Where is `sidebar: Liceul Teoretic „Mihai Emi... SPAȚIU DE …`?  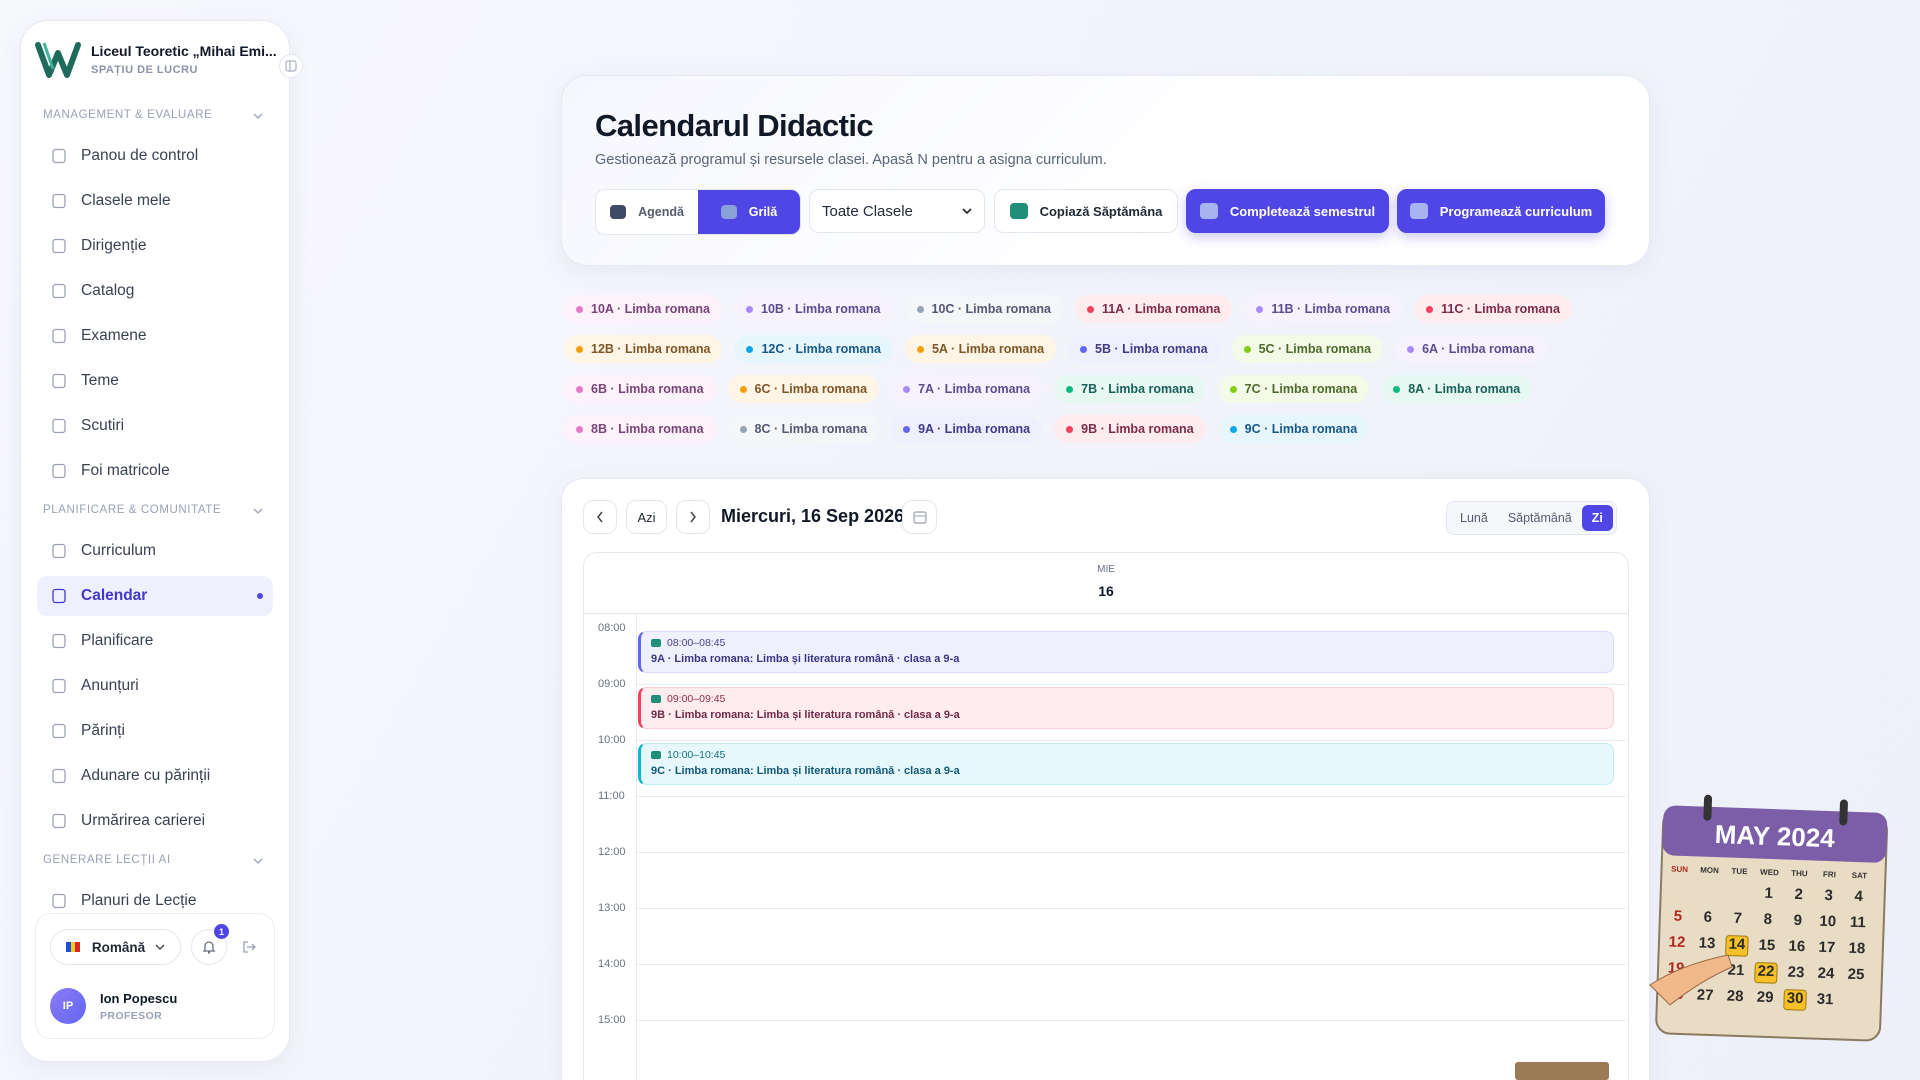 sidebar: Liceul Teoretic „Mihai Emi... SPAȚIU DE … is located at coordinates (161, 541).